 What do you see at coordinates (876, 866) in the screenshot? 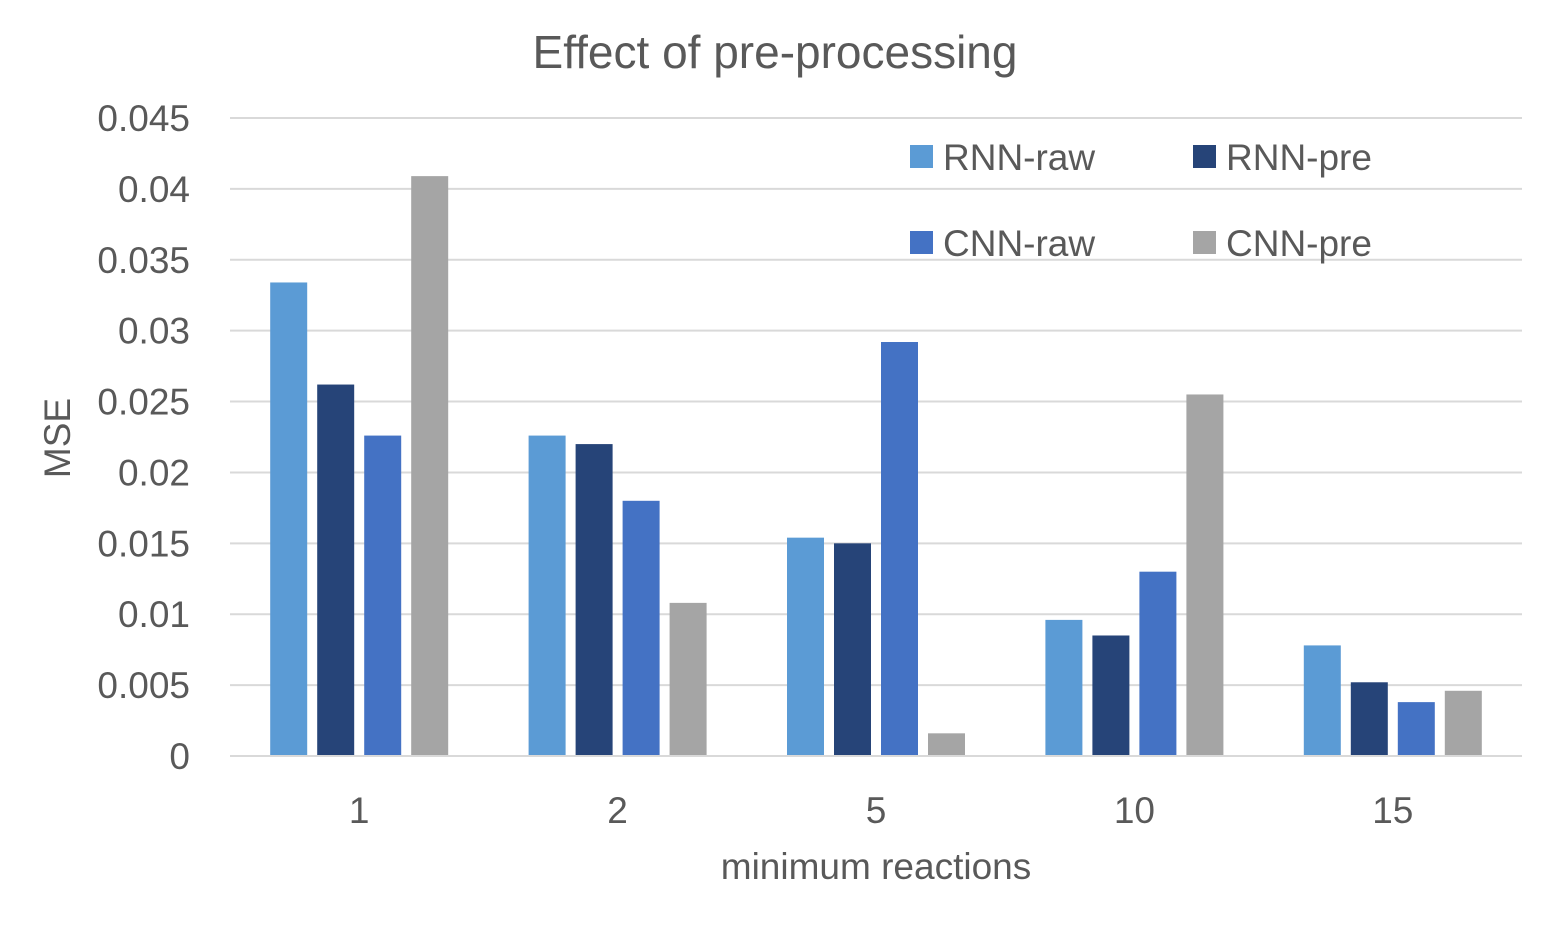
I see `x-axis-label: minimum reactions` at bounding box center [876, 866].